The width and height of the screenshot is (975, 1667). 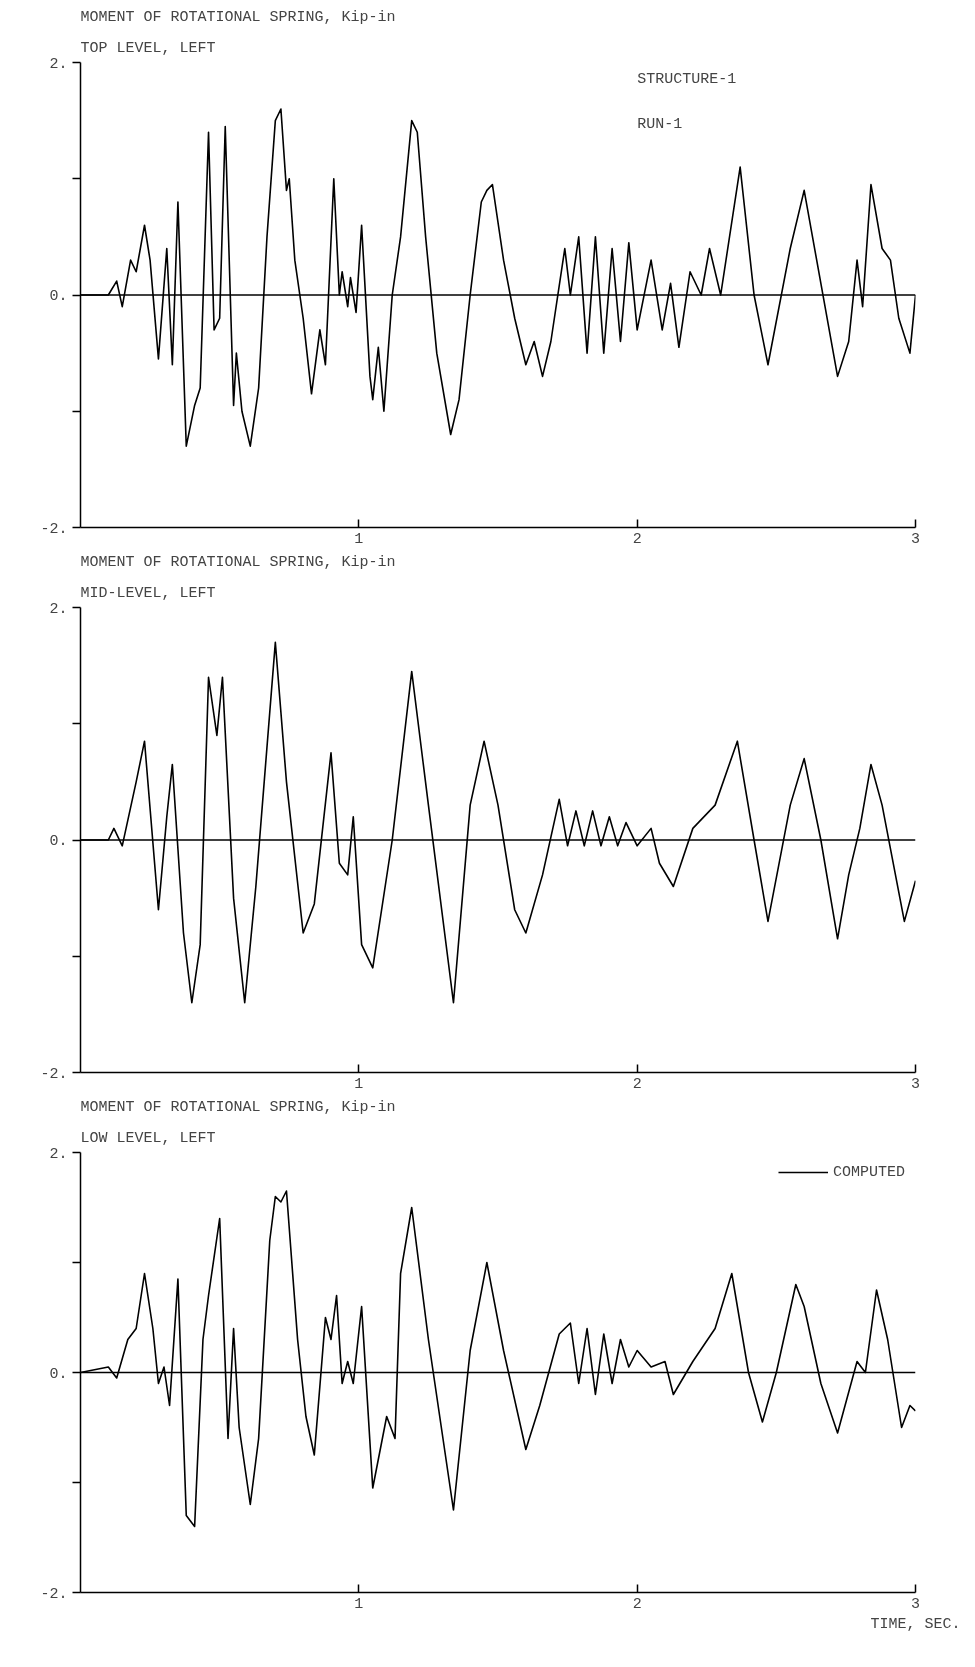 I want to click on x-axis-title: TIME, SEC., so click(x=915, y=1624).